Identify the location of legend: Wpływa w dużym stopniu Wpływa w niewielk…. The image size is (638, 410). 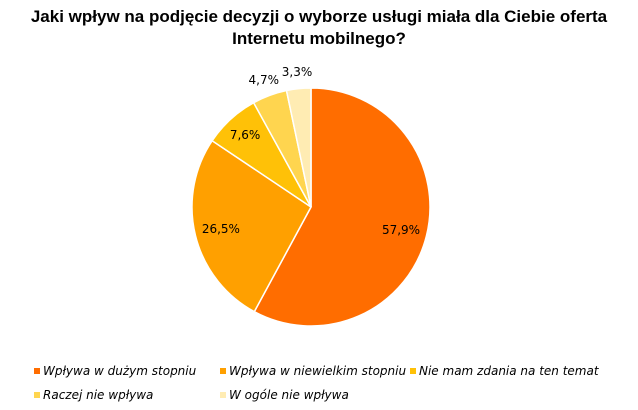
(319, 383).